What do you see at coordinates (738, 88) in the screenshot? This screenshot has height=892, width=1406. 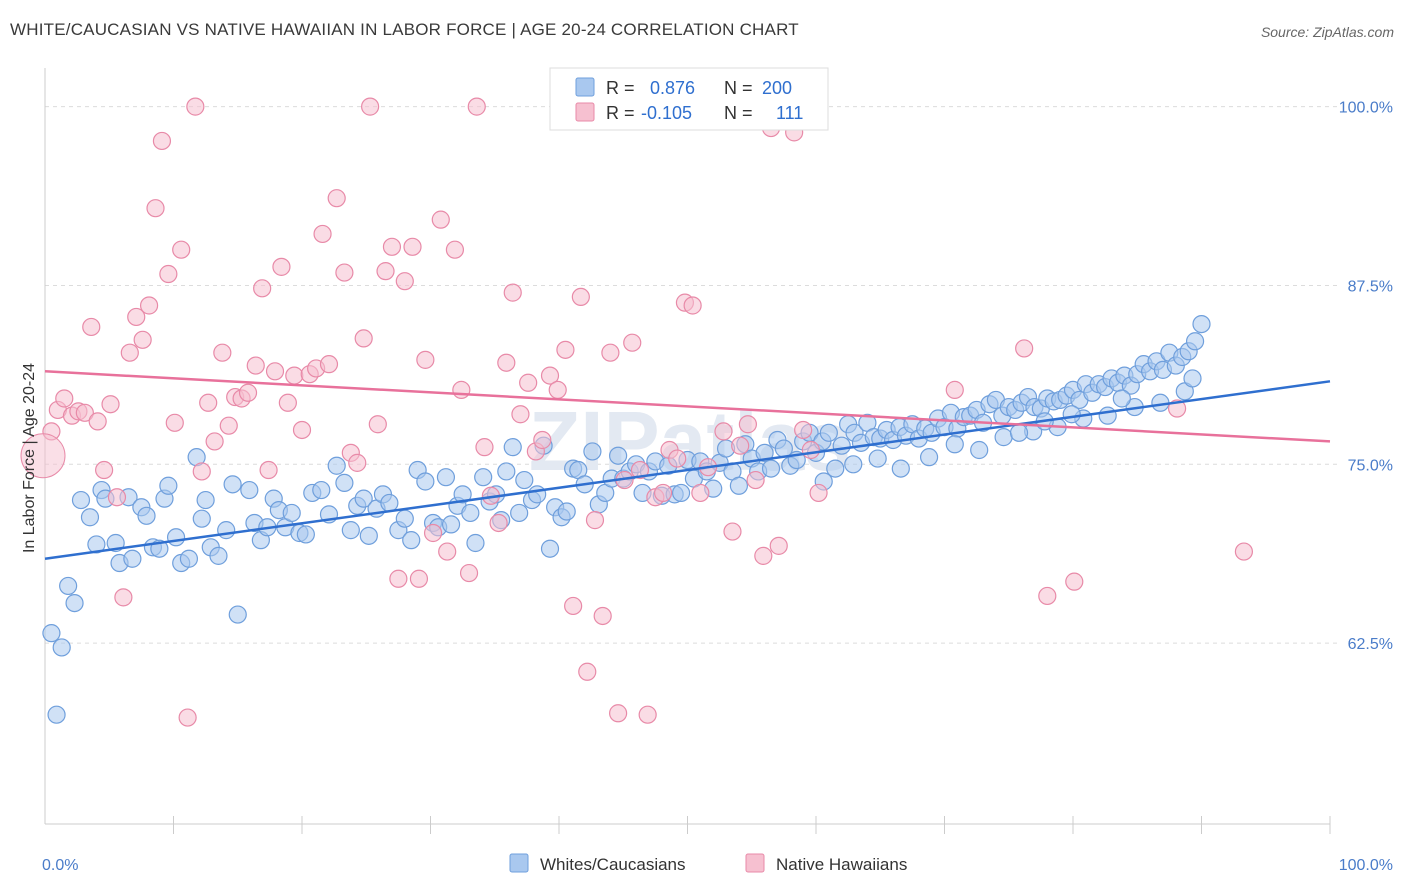 I see `legend-n-label-1: N =` at bounding box center [738, 88].